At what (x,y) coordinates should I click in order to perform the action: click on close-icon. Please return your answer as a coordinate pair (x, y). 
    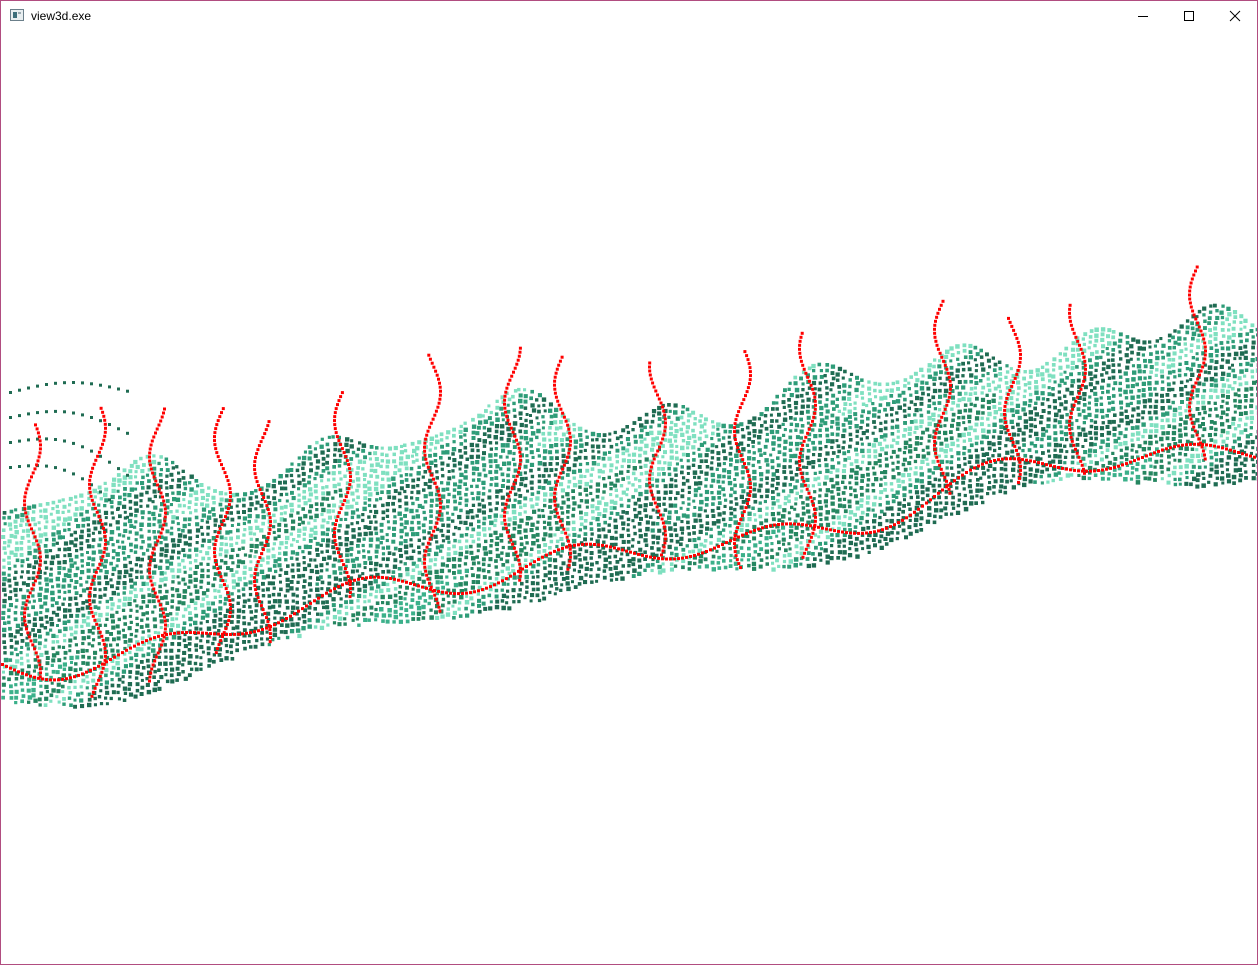
    Looking at the image, I should click on (1235, 16).